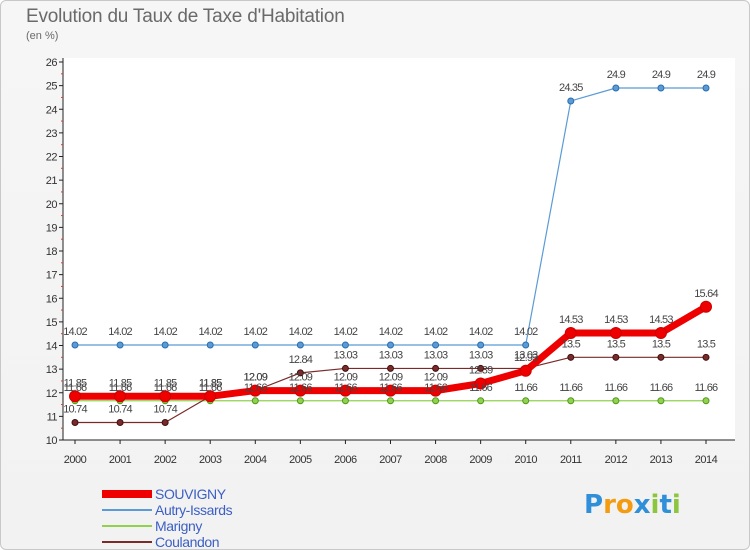 Image resolution: width=750 pixels, height=550 pixels. What do you see at coordinates (52, 299) in the screenshot?
I see `y-tick-label: 16` at bounding box center [52, 299].